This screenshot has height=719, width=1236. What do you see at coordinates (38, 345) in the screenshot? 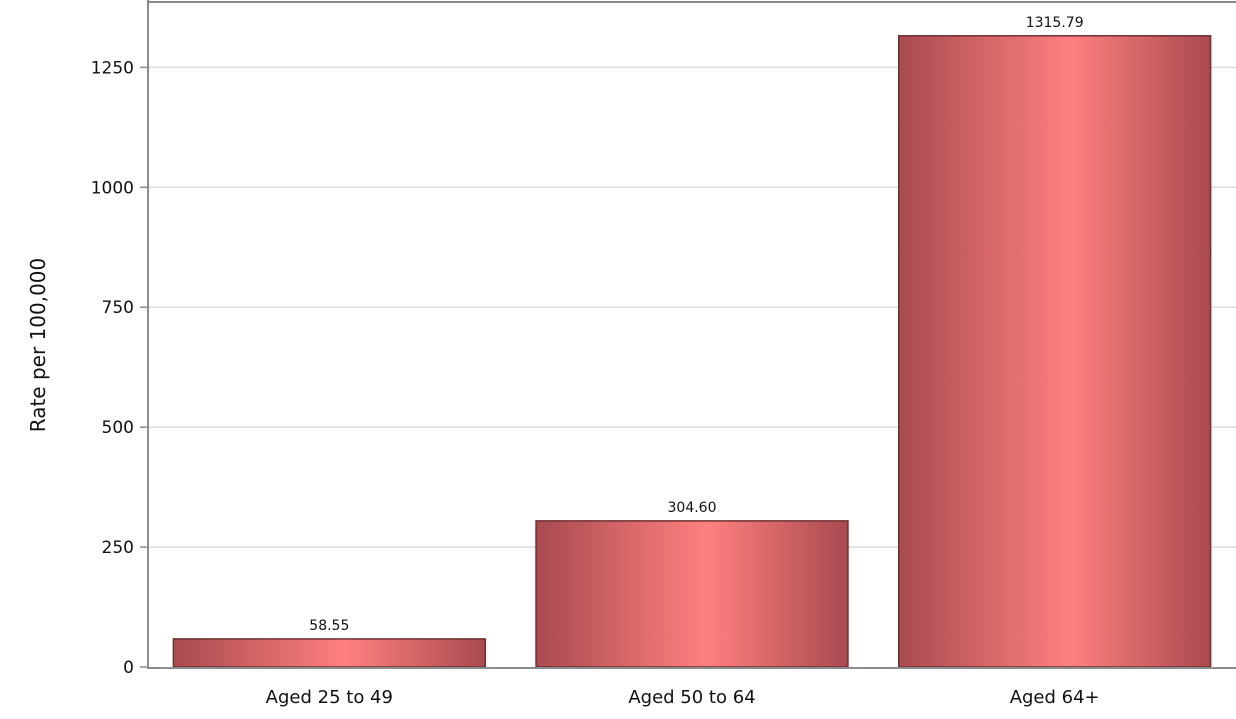
I see `y-axis-title: Rate per 100,000` at bounding box center [38, 345].